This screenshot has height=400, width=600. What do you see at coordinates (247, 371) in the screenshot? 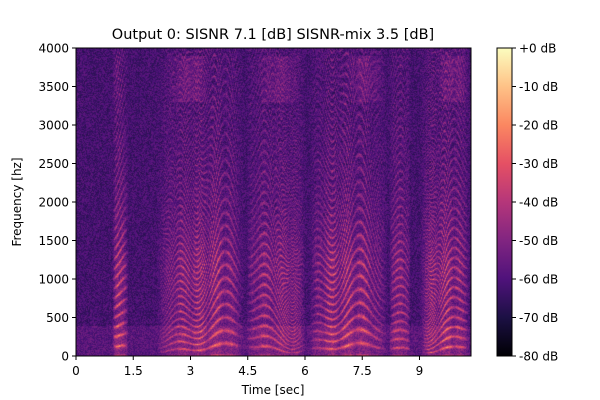
I see `x-tick-label: 4.5` at bounding box center [247, 371].